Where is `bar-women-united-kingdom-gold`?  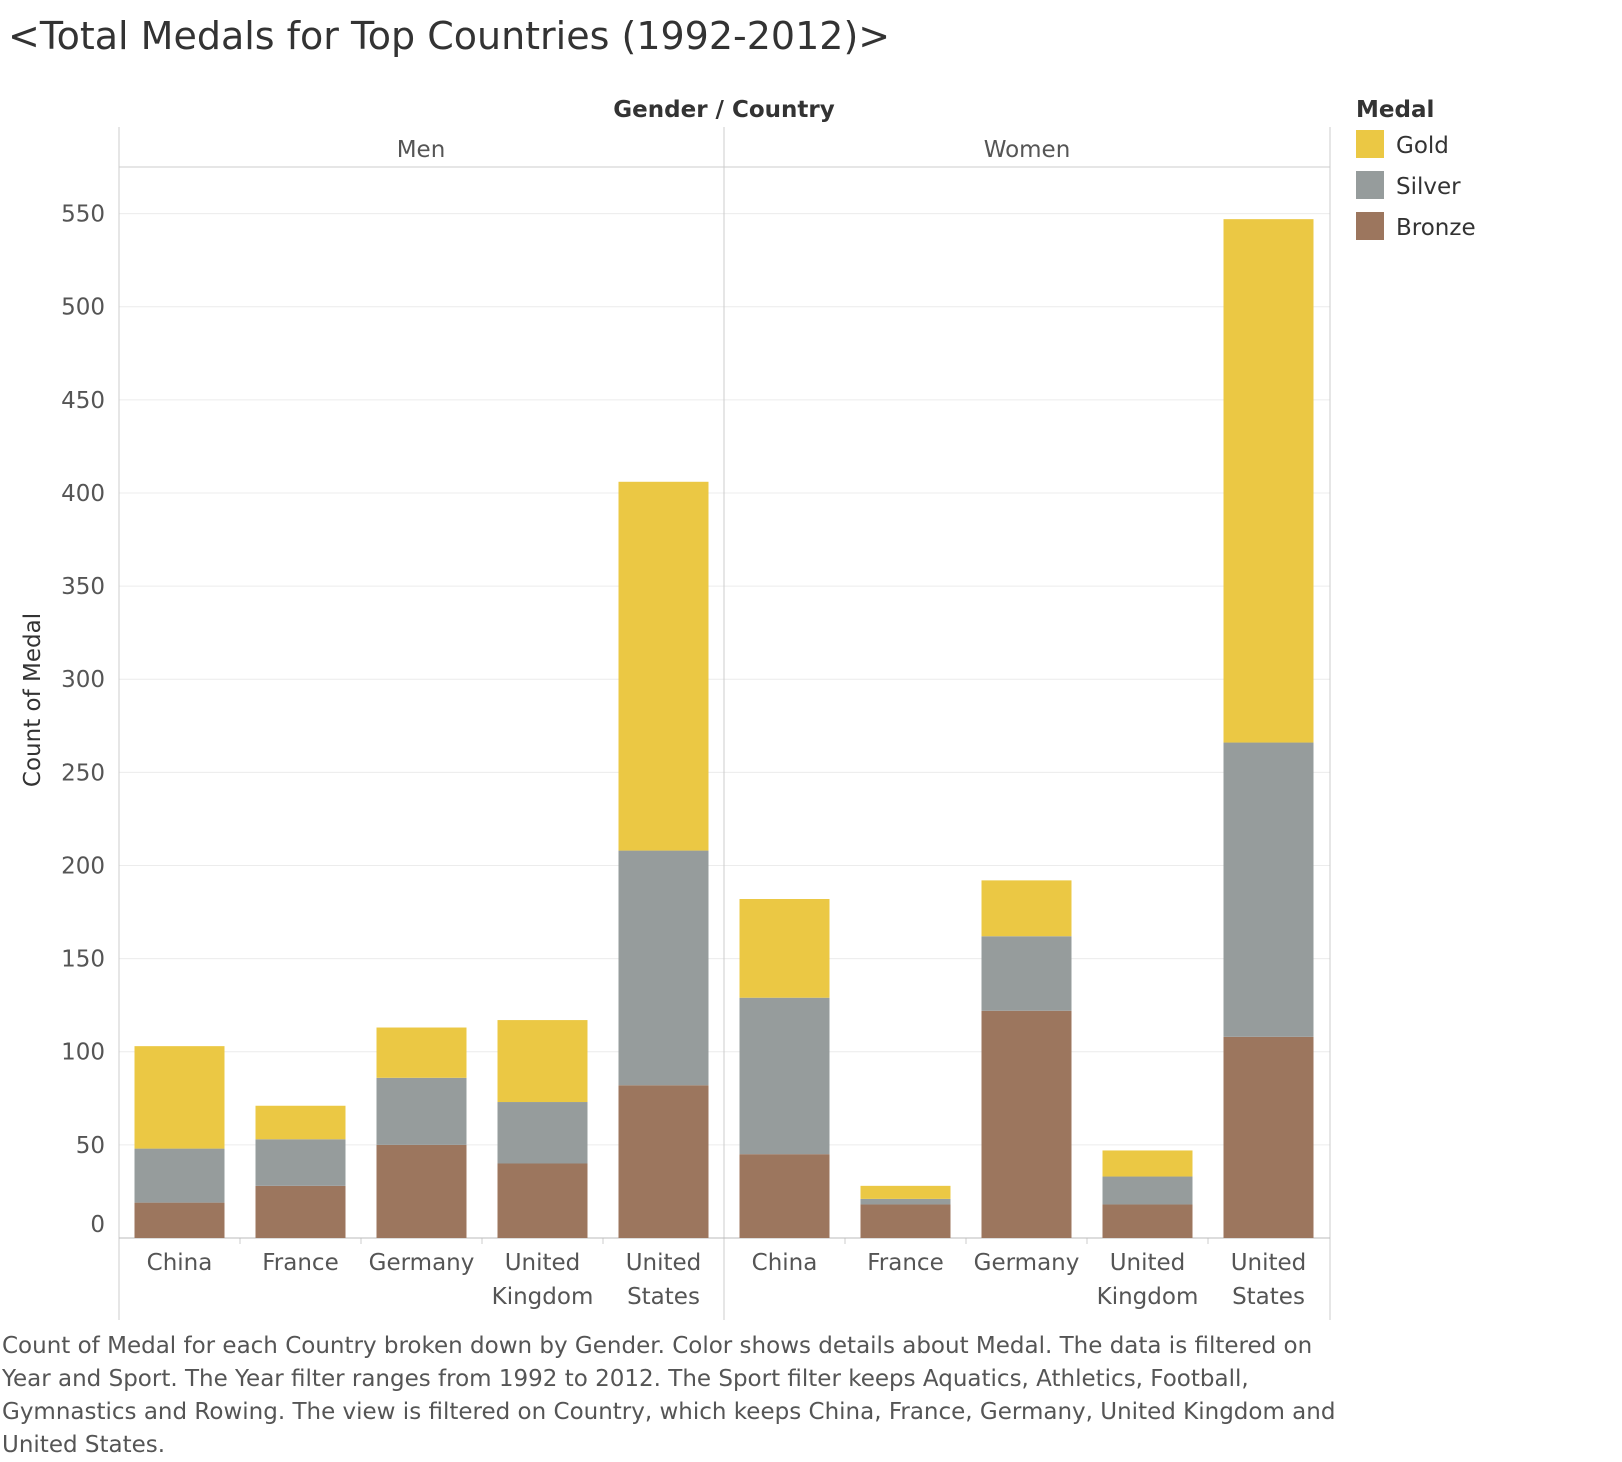 bar-women-united-kingdom-gold is located at coordinates (1147, 1163).